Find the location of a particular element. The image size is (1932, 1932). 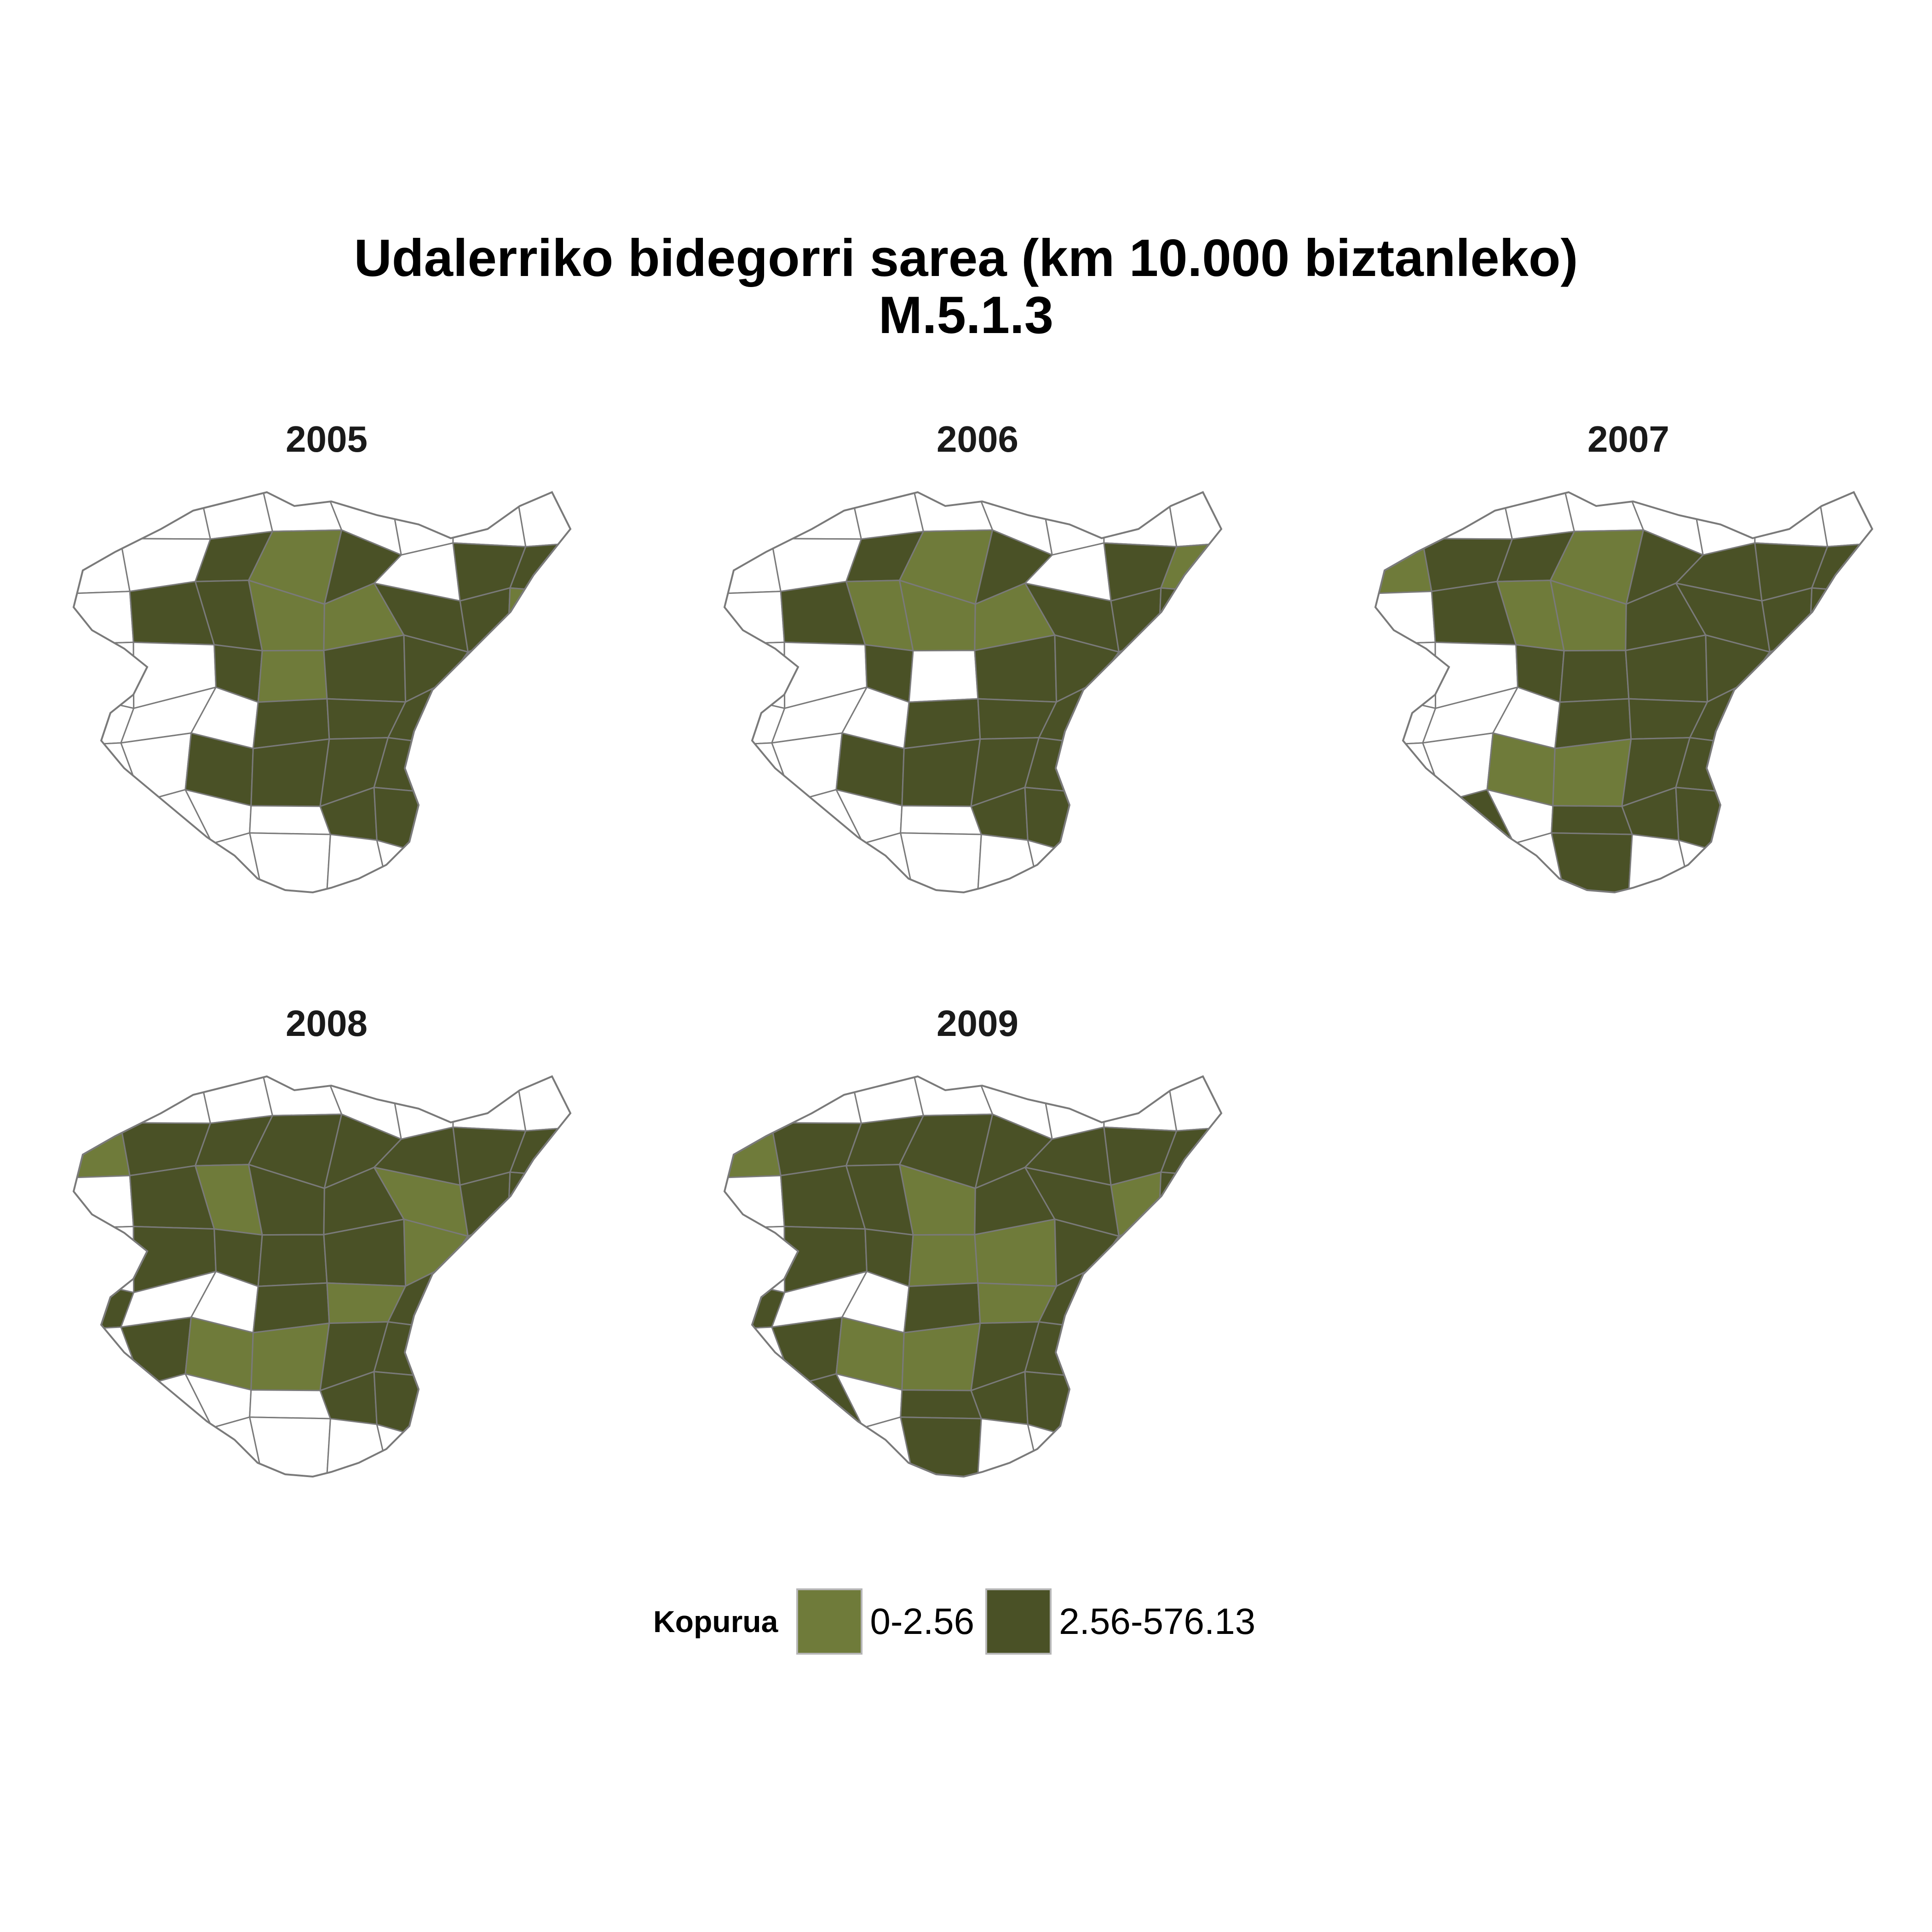

legend-swatch-high is located at coordinates (1018, 1621).